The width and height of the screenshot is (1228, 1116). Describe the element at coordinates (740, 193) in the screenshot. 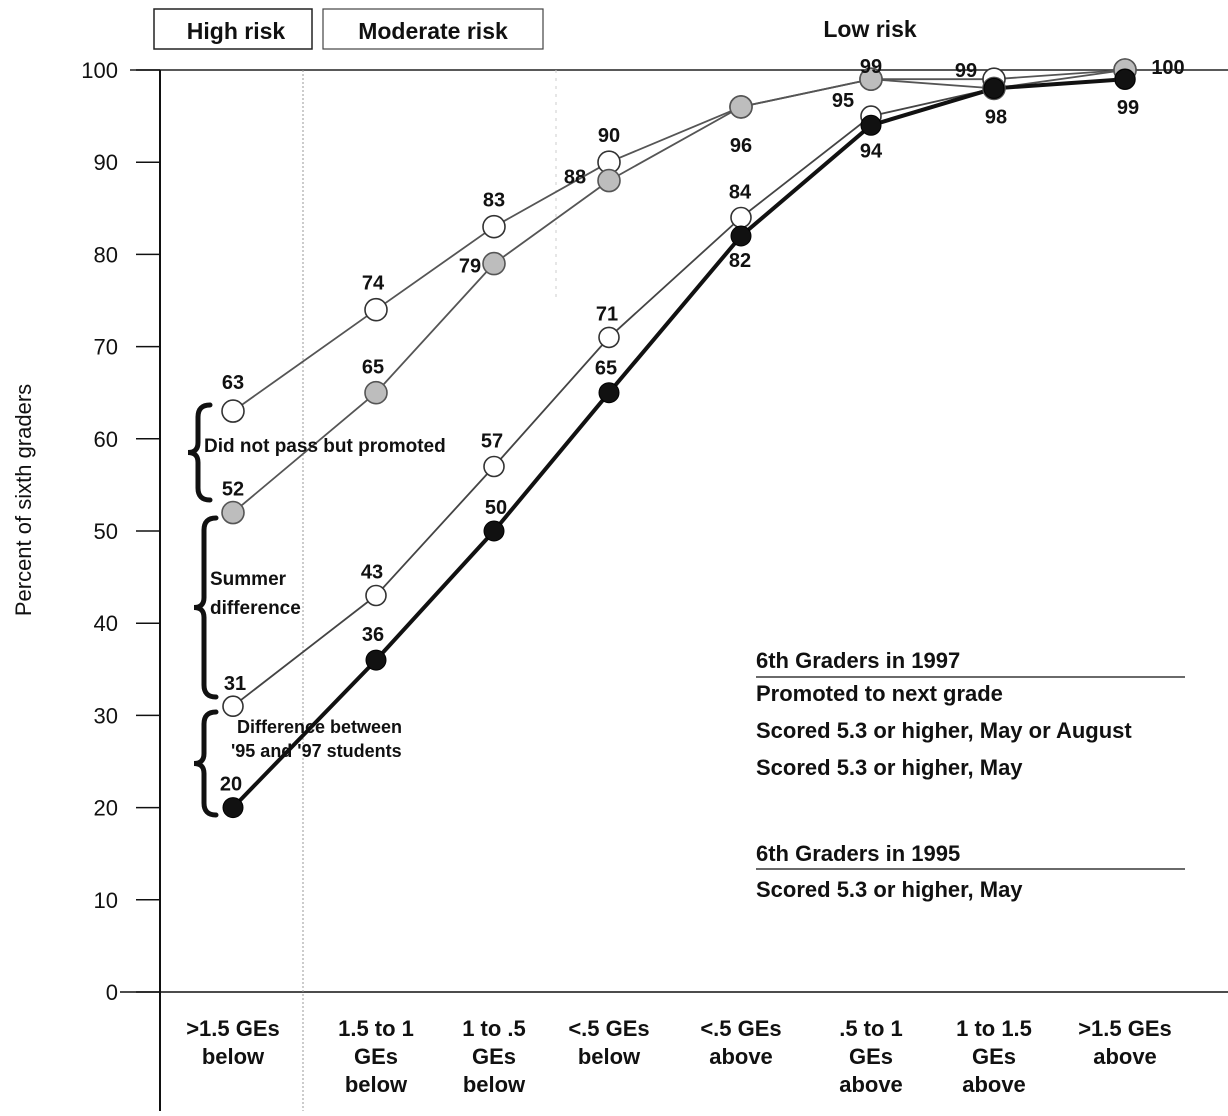

I see `data-label: 84` at that location.